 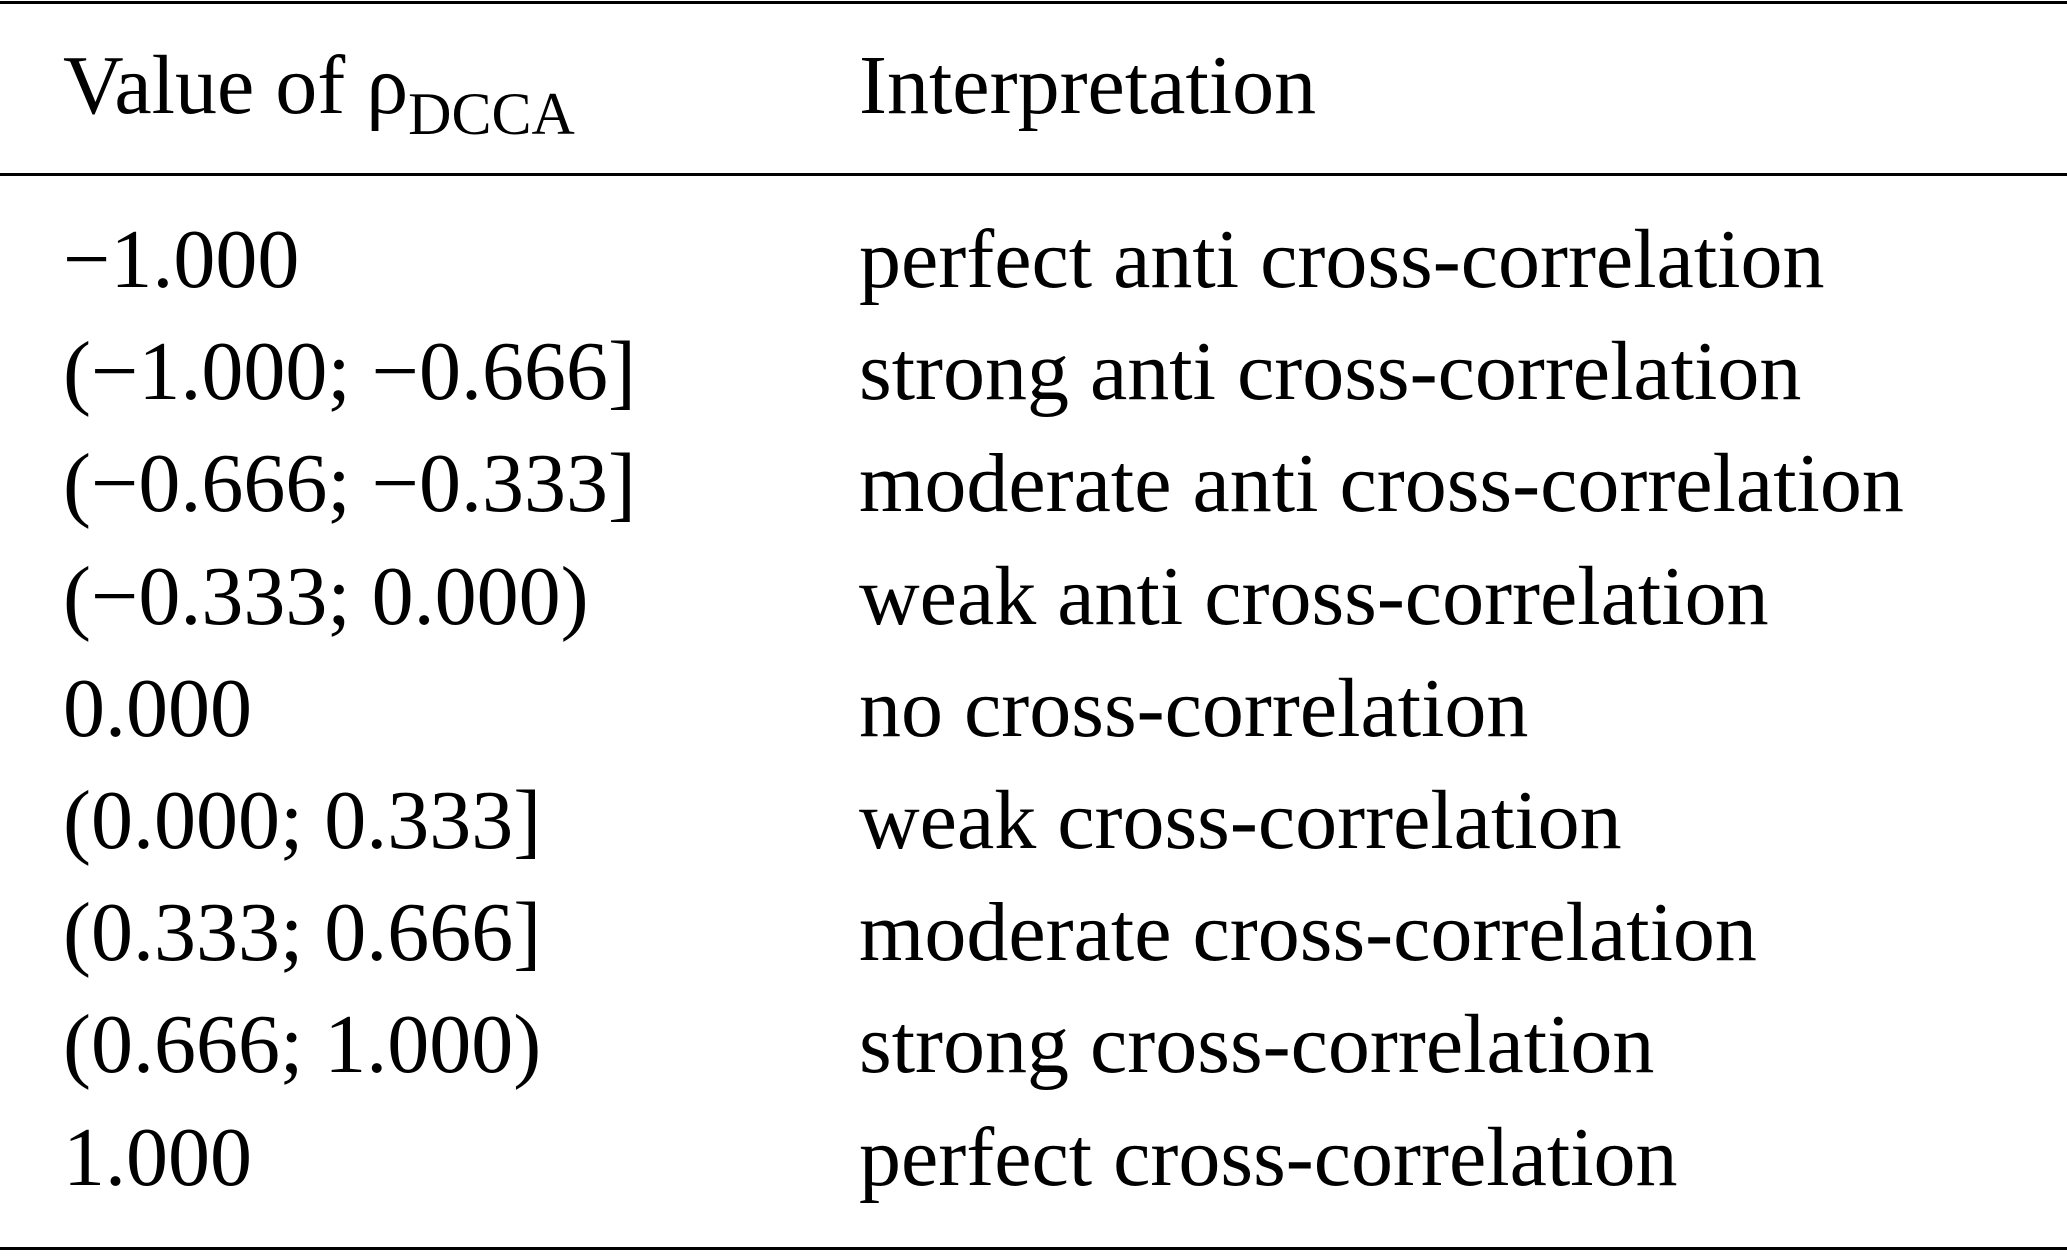 What do you see at coordinates (491, 114) in the screenshot?
I see `header-subscript: DCCA` at bounding box center [491, 114].